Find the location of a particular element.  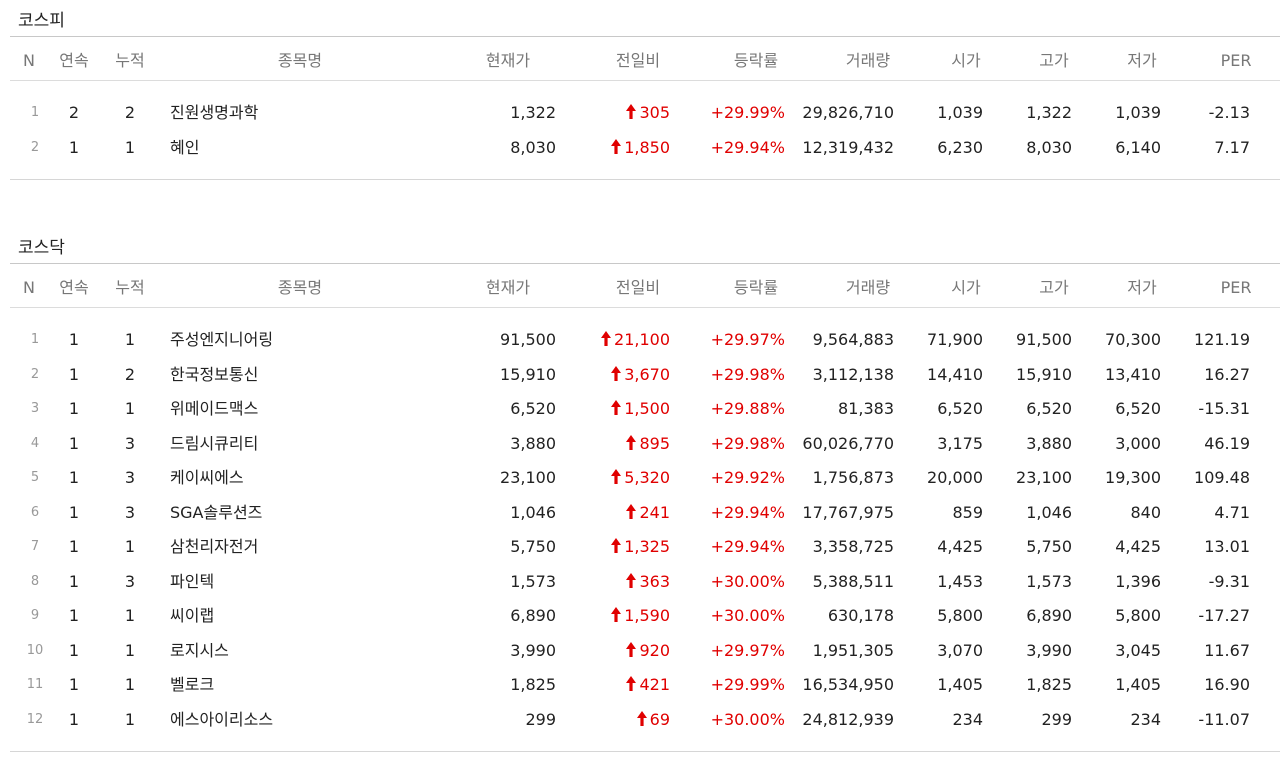

high-price: 6,520 is located at coordinates (1049, 408).